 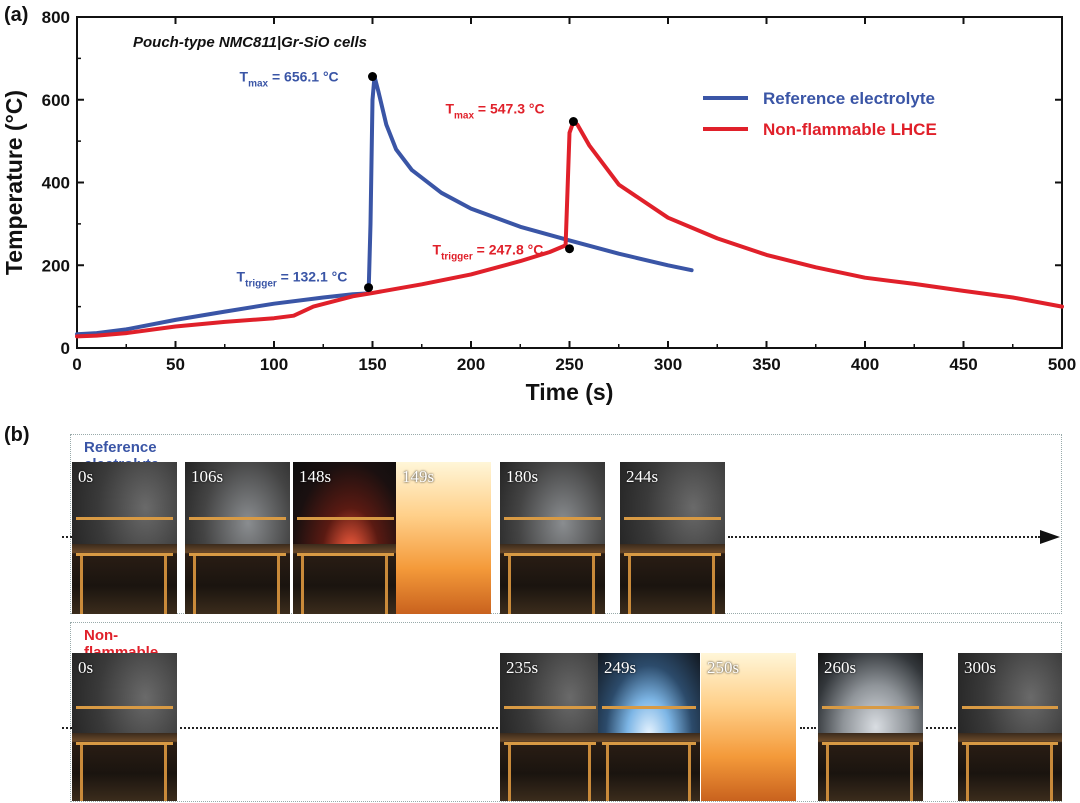 What do you see at coordinates (56, 17) in the screenshot?
I see `y-tick-label: 800` at bounding box center [56, 17].